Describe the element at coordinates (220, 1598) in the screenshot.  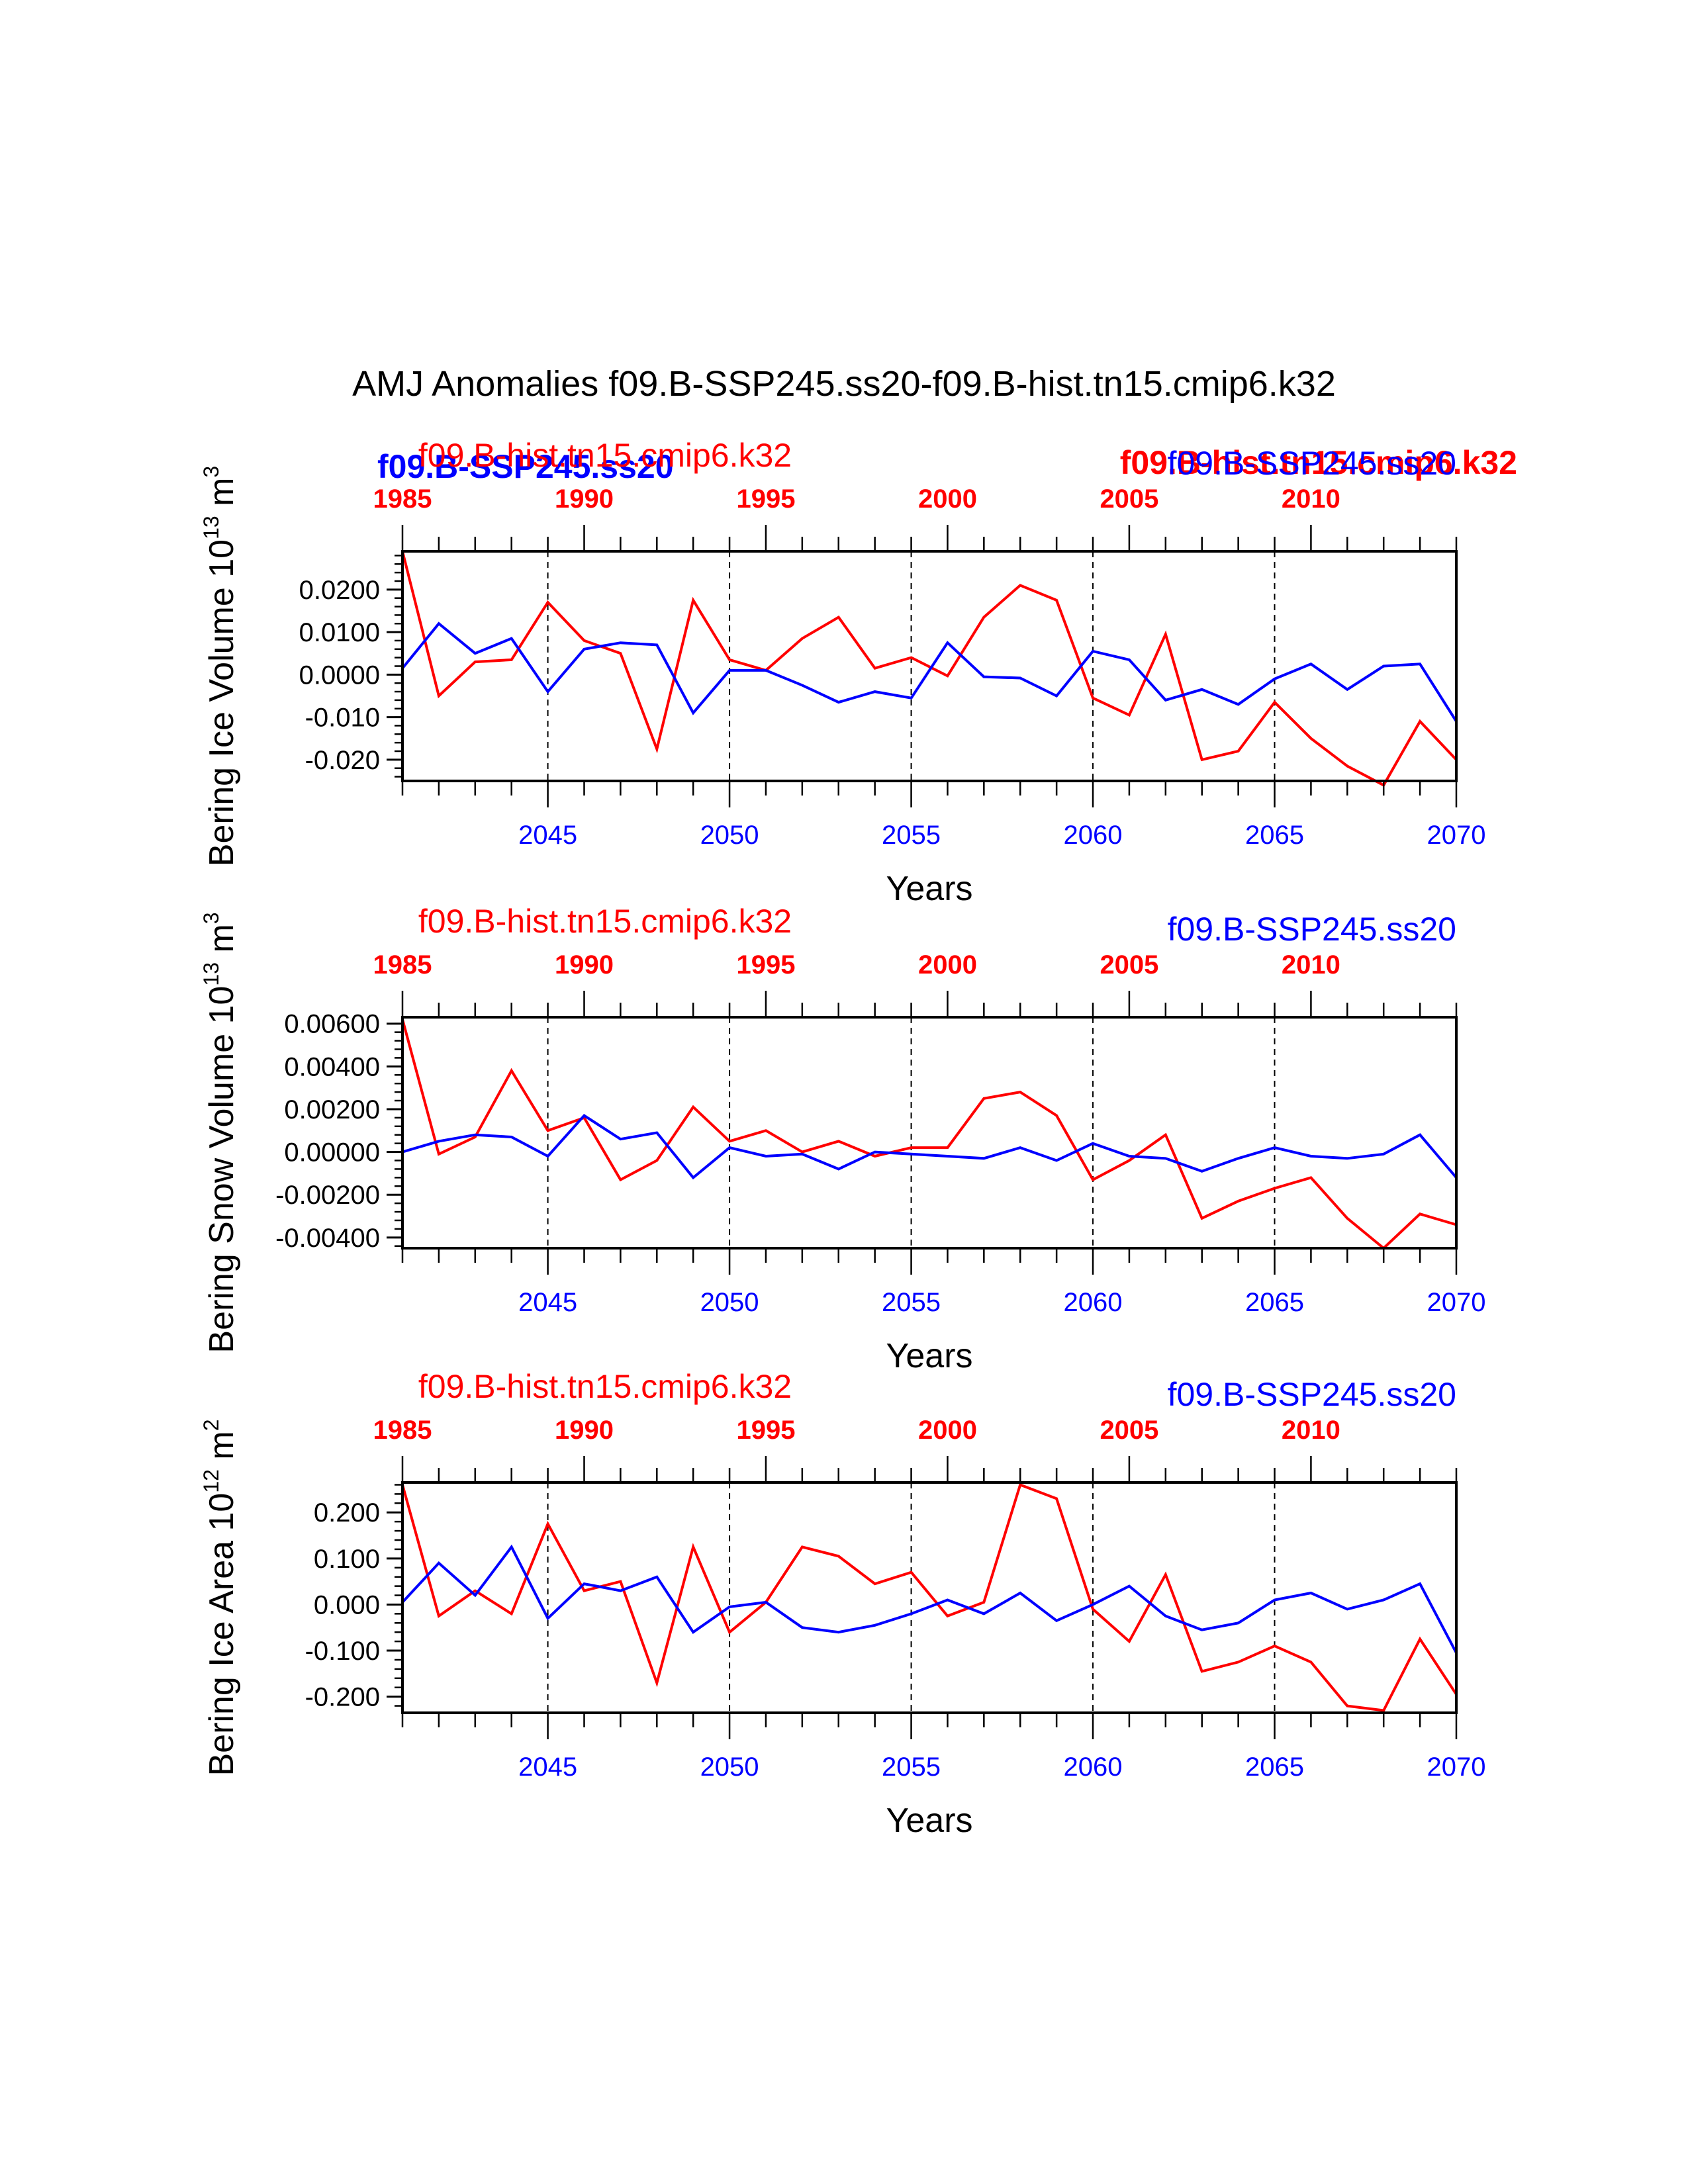
I see `y-axis-title: Bering Ice Area 1012 m2` at that location.